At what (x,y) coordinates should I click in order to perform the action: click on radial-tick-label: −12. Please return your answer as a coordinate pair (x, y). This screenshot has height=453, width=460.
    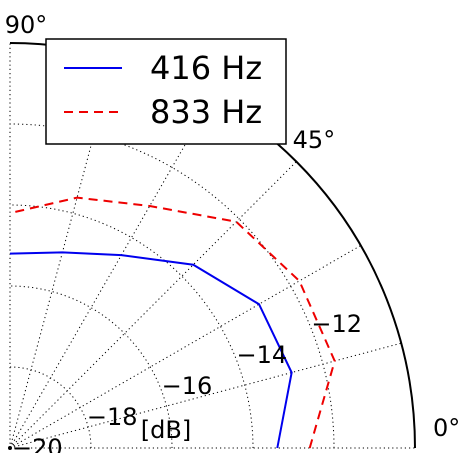
    Looking at the image, I should click on (336, 324).